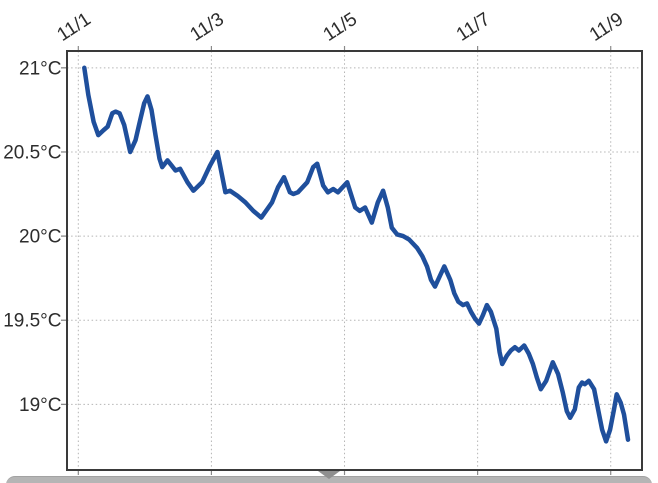 This screenshot has height=483, width=658. Describe the element at coordinates (606, 27) in the screenshot. I see `x-tick-label: 11/9` at that location.